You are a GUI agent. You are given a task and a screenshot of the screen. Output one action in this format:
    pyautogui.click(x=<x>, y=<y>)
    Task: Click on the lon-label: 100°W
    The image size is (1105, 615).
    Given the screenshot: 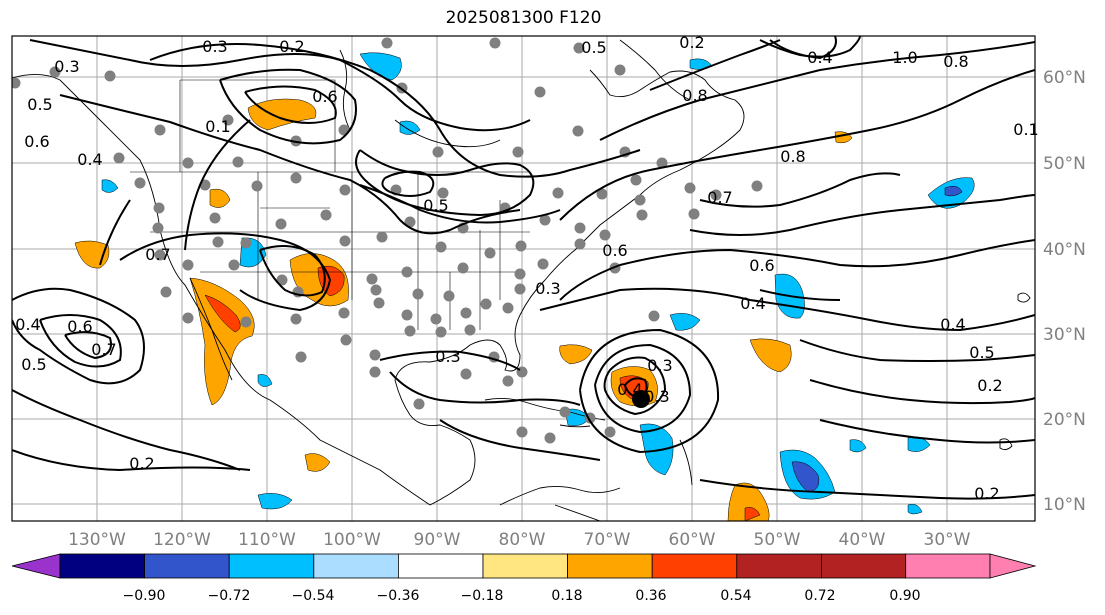 What is the action you would take?
    pyautogui.click(x=352, y=540)
    